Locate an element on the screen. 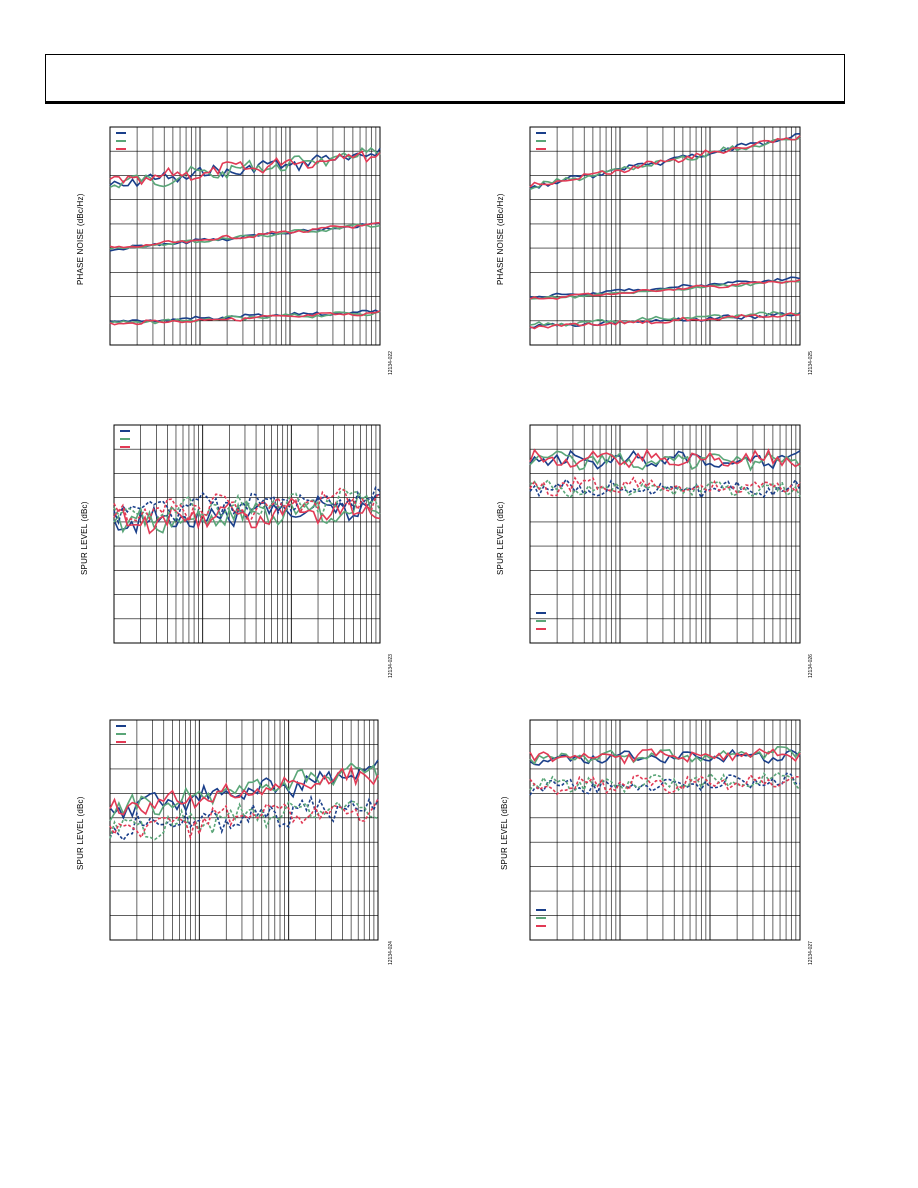  figure-id: 12134-022 is located at coordinates (391, 363).